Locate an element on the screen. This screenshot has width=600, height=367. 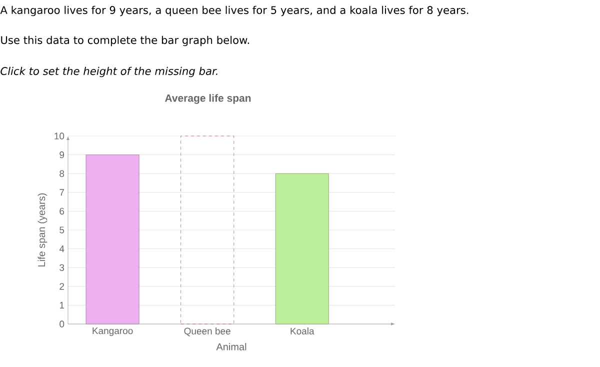
x-axis-title: Animal is located at coordinates (231, 346).